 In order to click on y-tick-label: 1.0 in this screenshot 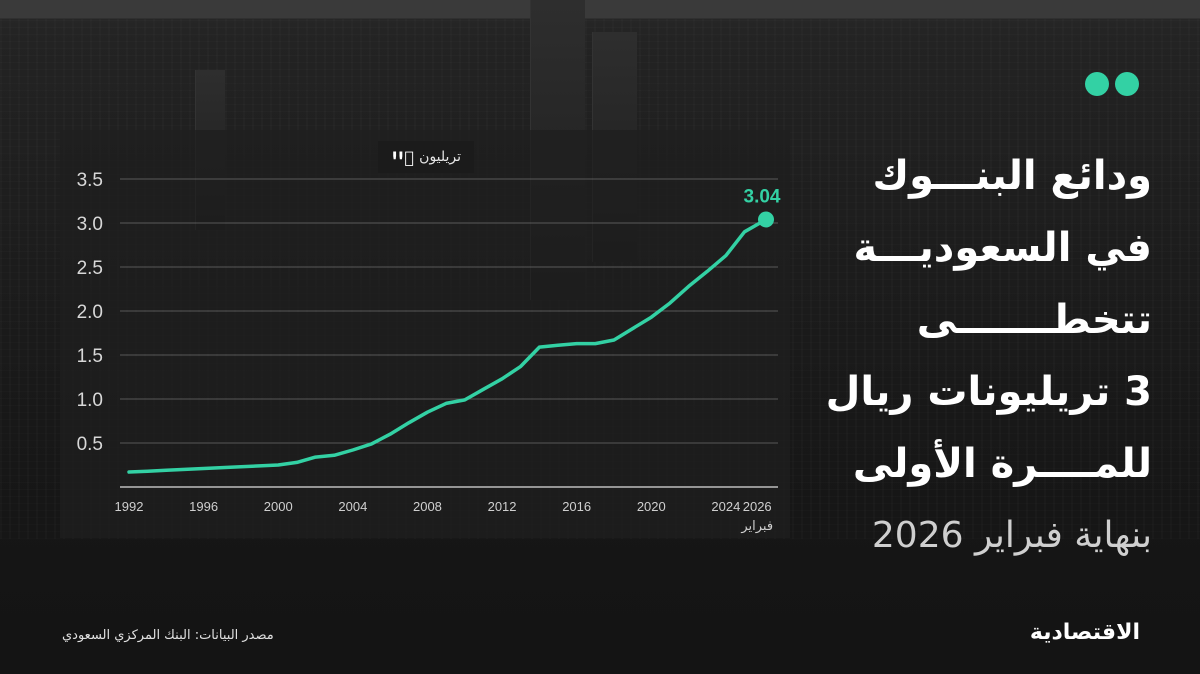, I will do `click(90, 400)`.